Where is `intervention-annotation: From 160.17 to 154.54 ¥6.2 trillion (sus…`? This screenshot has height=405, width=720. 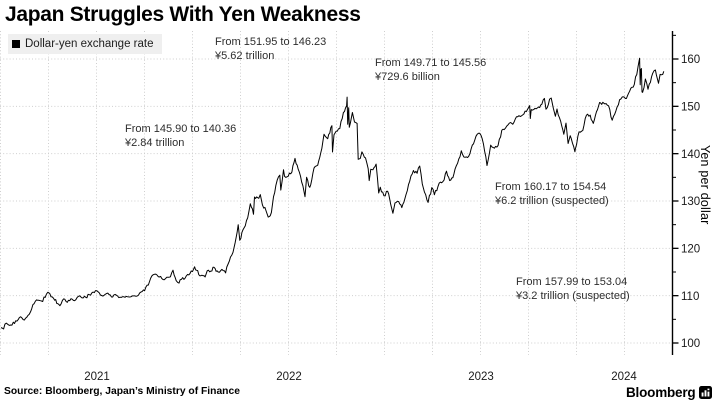
intervention-annotation: From 160.17 to 154.54 ¥6.2 trillion (sus… is located at coordinates (552, 194).